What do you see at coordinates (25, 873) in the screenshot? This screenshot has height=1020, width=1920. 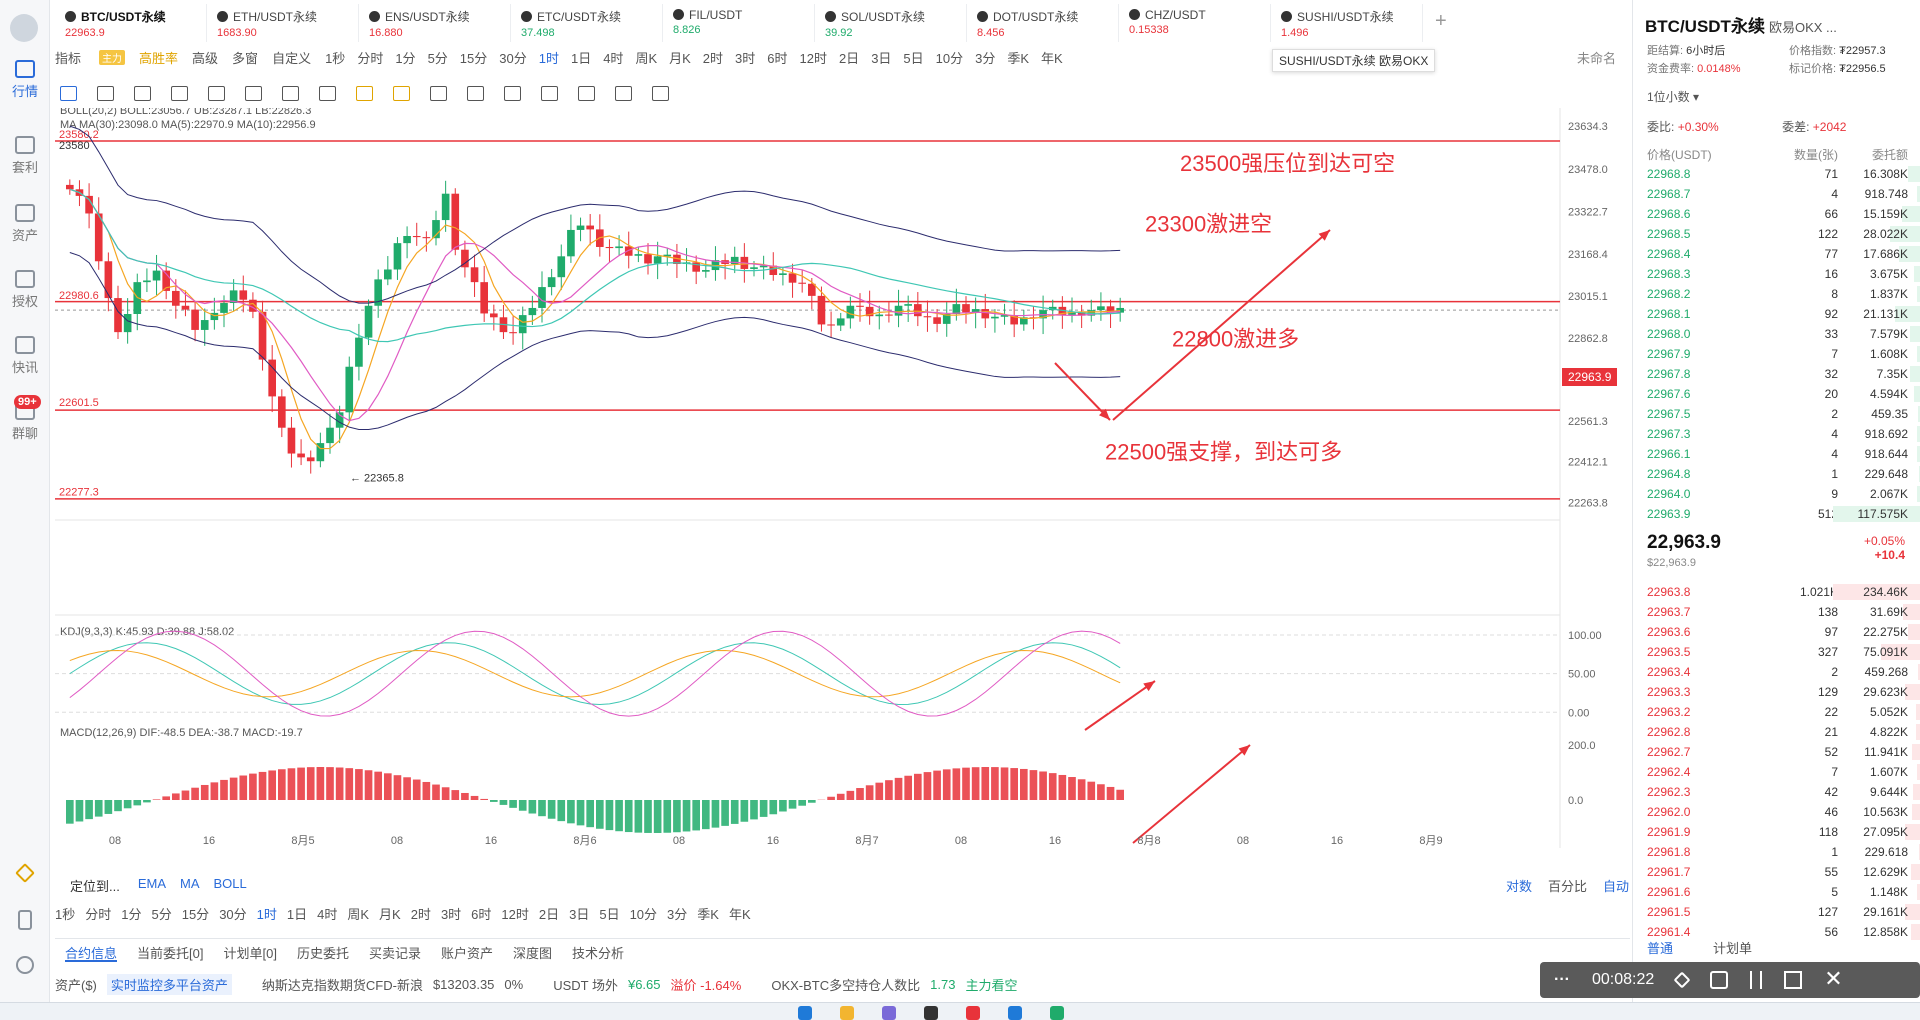 I see `diamond-icon` at bounding box center [25, 873].